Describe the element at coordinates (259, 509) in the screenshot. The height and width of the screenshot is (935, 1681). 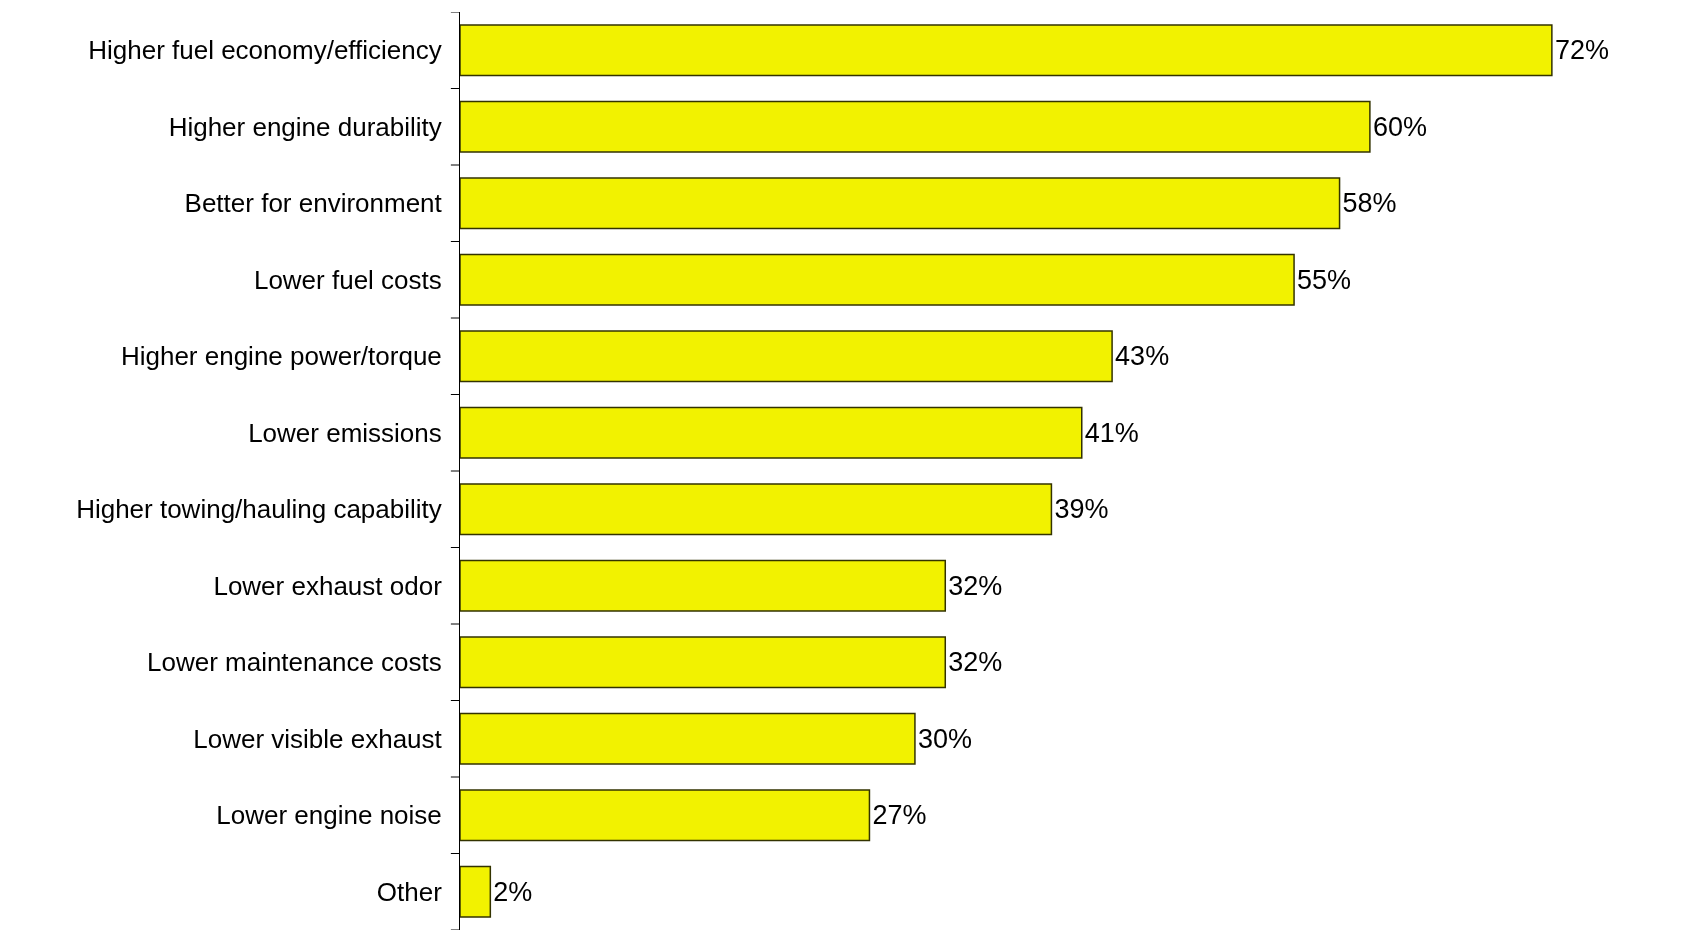
I see `y-tick-label: Higher towing/hauling capability` at that location.